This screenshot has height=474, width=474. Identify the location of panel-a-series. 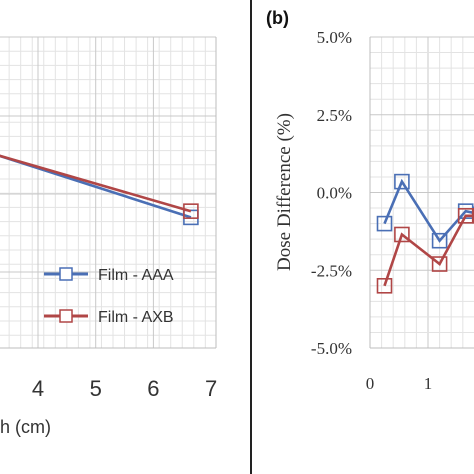
(99, 190).